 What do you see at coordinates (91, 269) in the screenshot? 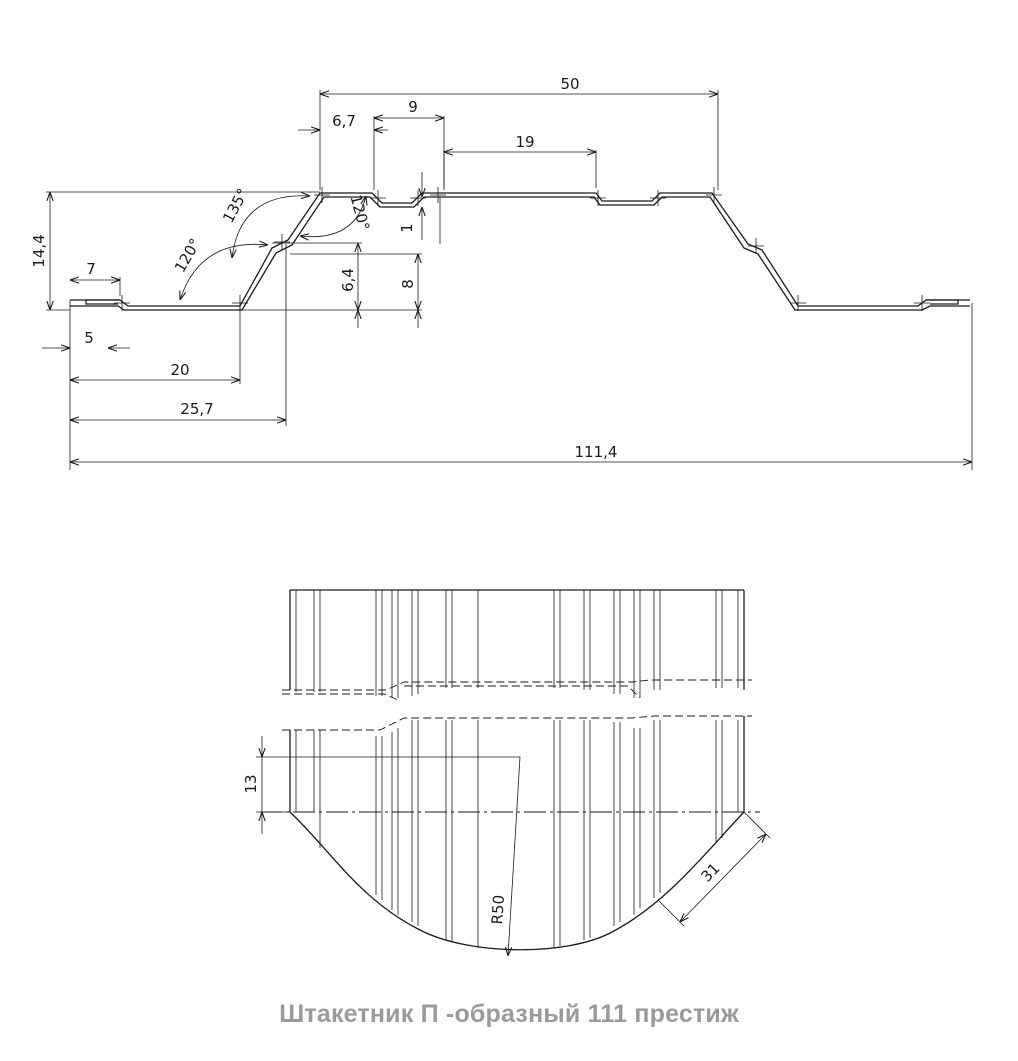
I see `dim-7: 7` at bounding box center [91, 269].